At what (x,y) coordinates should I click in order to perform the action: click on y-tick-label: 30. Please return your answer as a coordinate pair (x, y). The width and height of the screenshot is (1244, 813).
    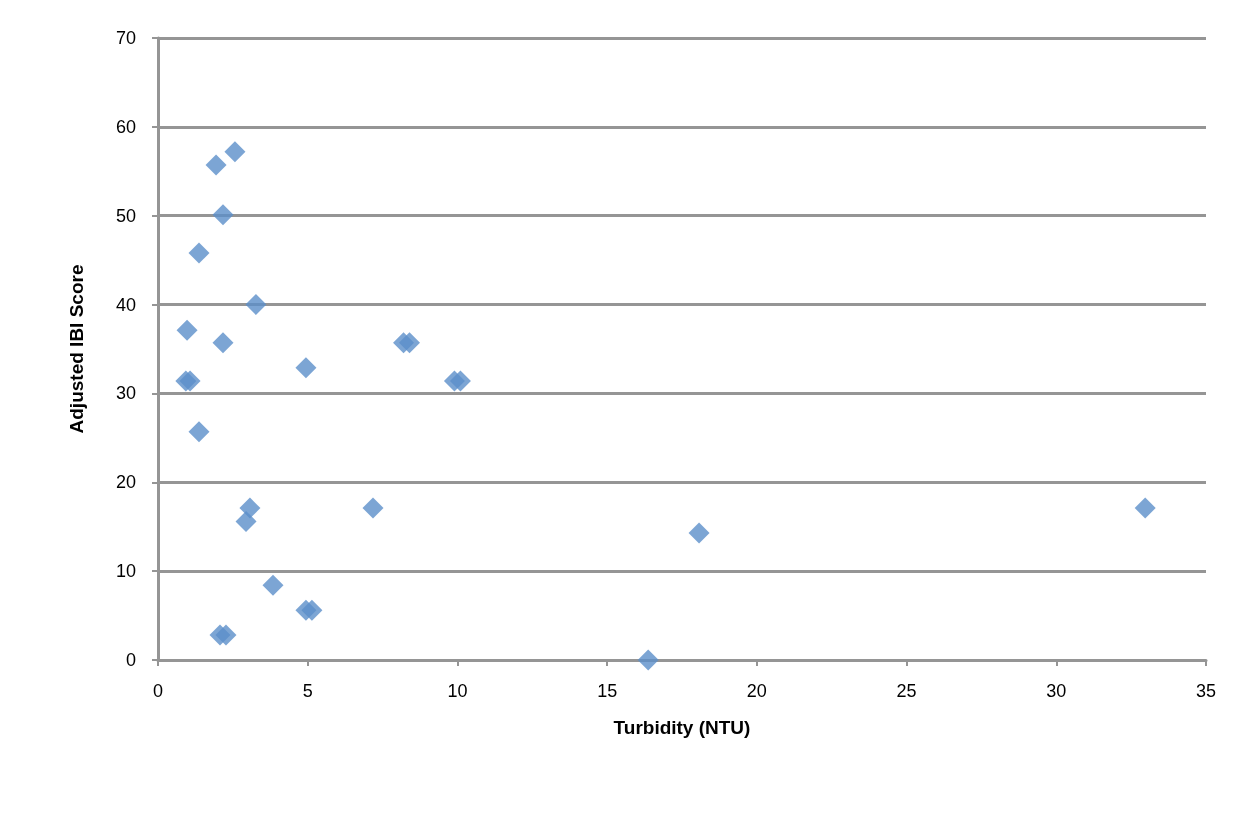
    Looking at the image, I should click on (125, 393).